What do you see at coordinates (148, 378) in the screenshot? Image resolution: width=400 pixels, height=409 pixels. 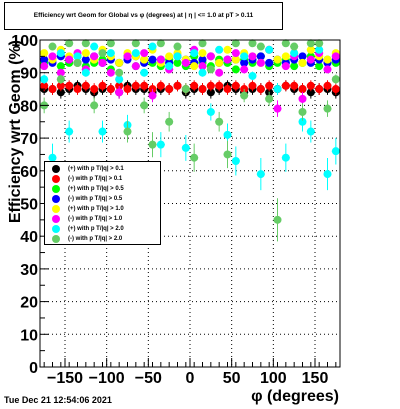 I see `x-tick-label: −50` at bounding box center [148, 378].